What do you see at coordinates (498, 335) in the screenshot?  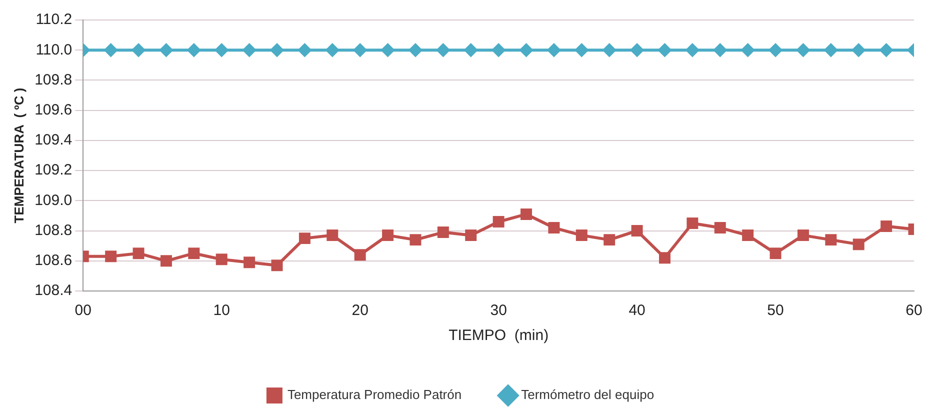 I see `x-axis-title: TIEMPO (min)` at bounding box center [498, 335].